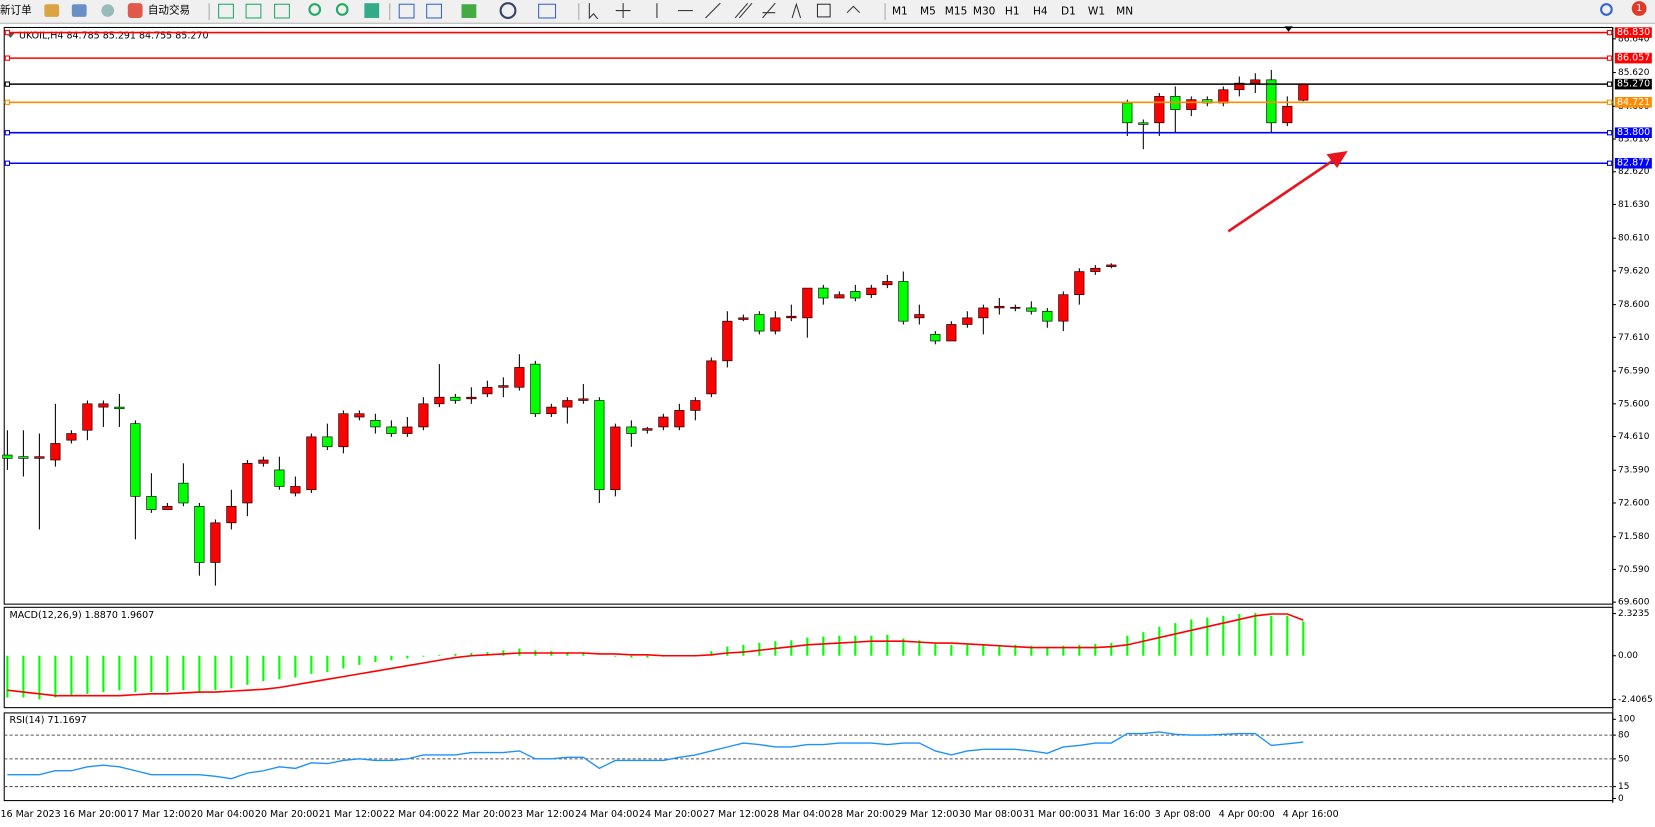 Image resolution: width=1655 pixels, height=827 pixels. I want to click on y-tick-label: 70.590, so click(1634, 570).